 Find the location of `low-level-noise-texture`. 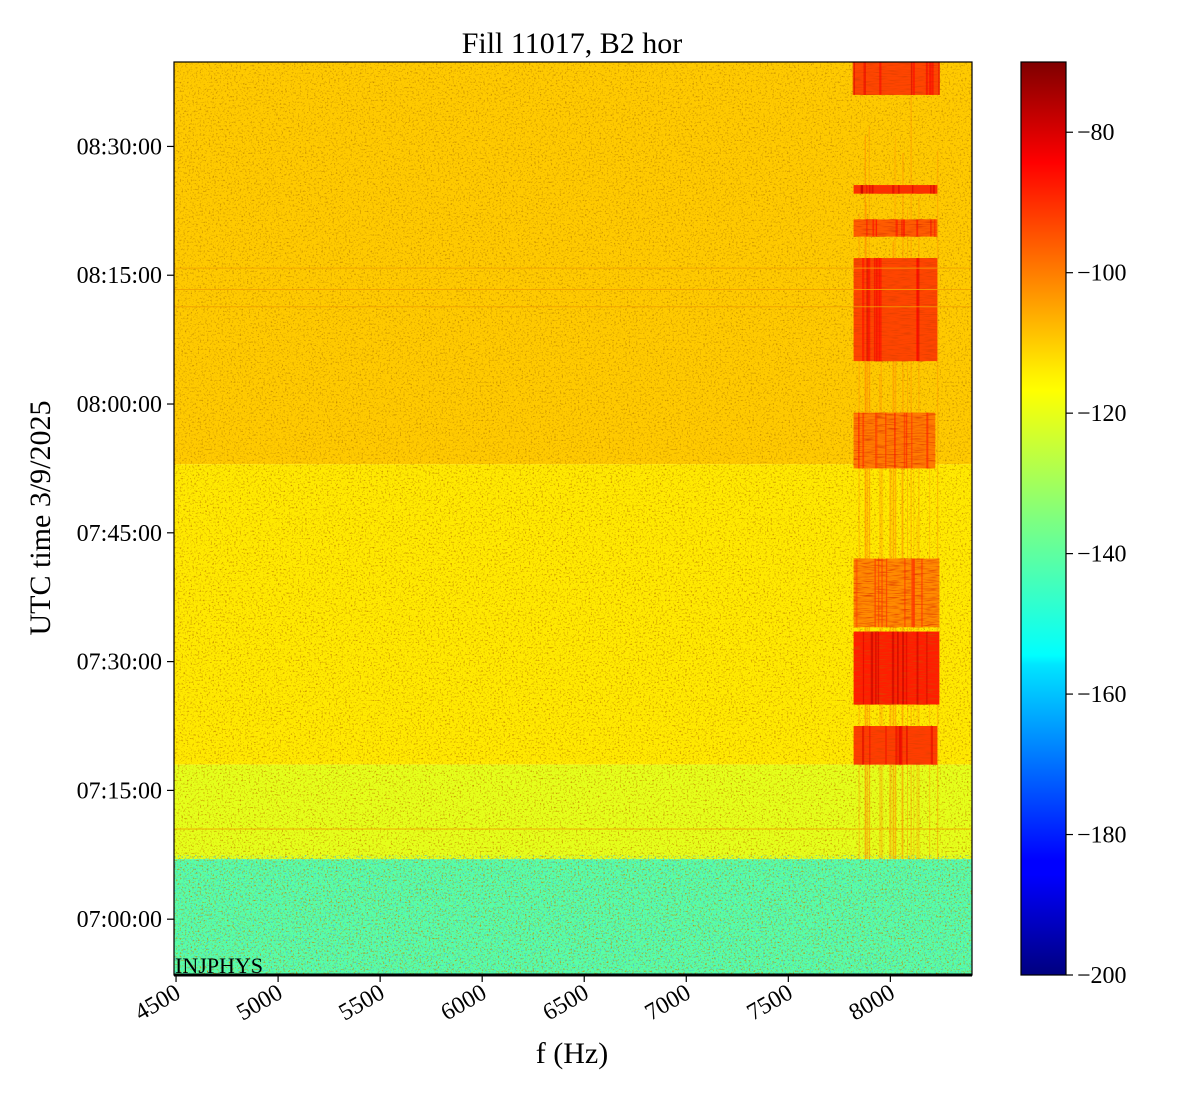

low-level-noise-texture is located at coordinates (573, 915).